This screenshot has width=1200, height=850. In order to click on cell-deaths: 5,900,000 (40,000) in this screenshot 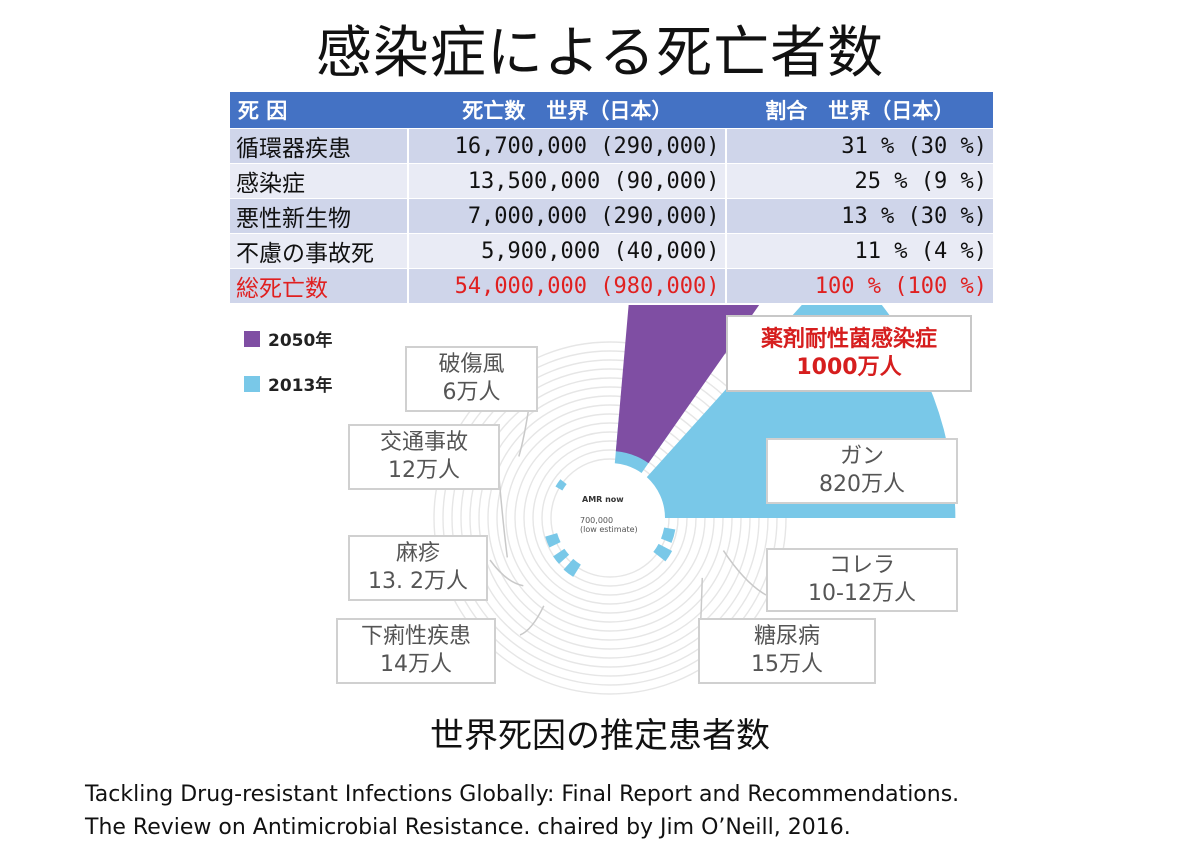, I will do `click(568, 251)`.